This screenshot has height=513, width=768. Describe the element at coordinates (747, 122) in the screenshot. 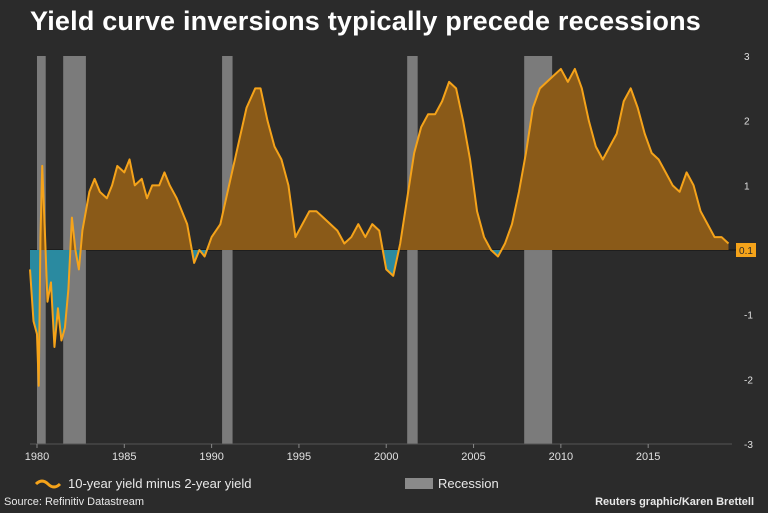

I see `y-tick-label: 2` at that location.